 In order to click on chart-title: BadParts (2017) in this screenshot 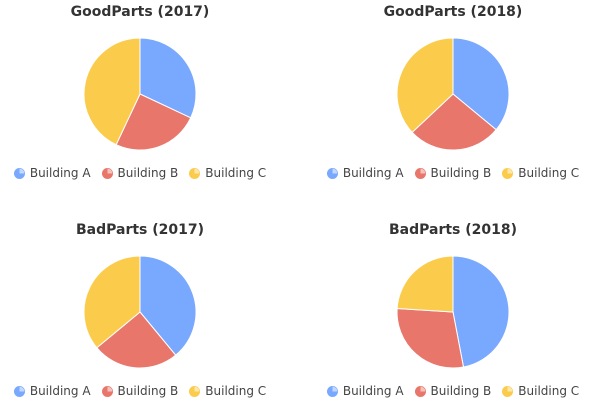, I will do `click(140, 230)`.